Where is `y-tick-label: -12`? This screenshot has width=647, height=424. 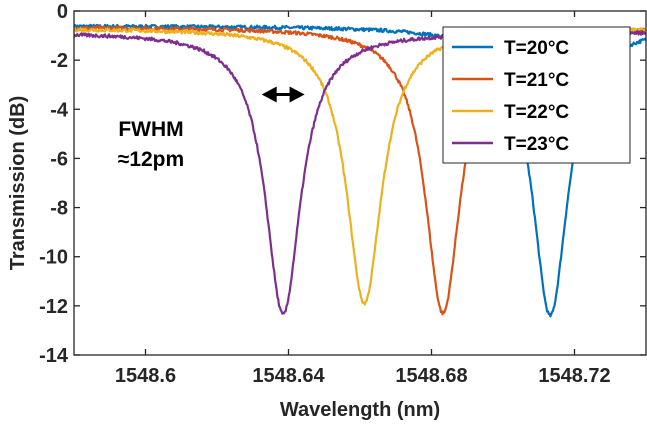
y-tick-label: -12 is located at coordinates (53, 307).